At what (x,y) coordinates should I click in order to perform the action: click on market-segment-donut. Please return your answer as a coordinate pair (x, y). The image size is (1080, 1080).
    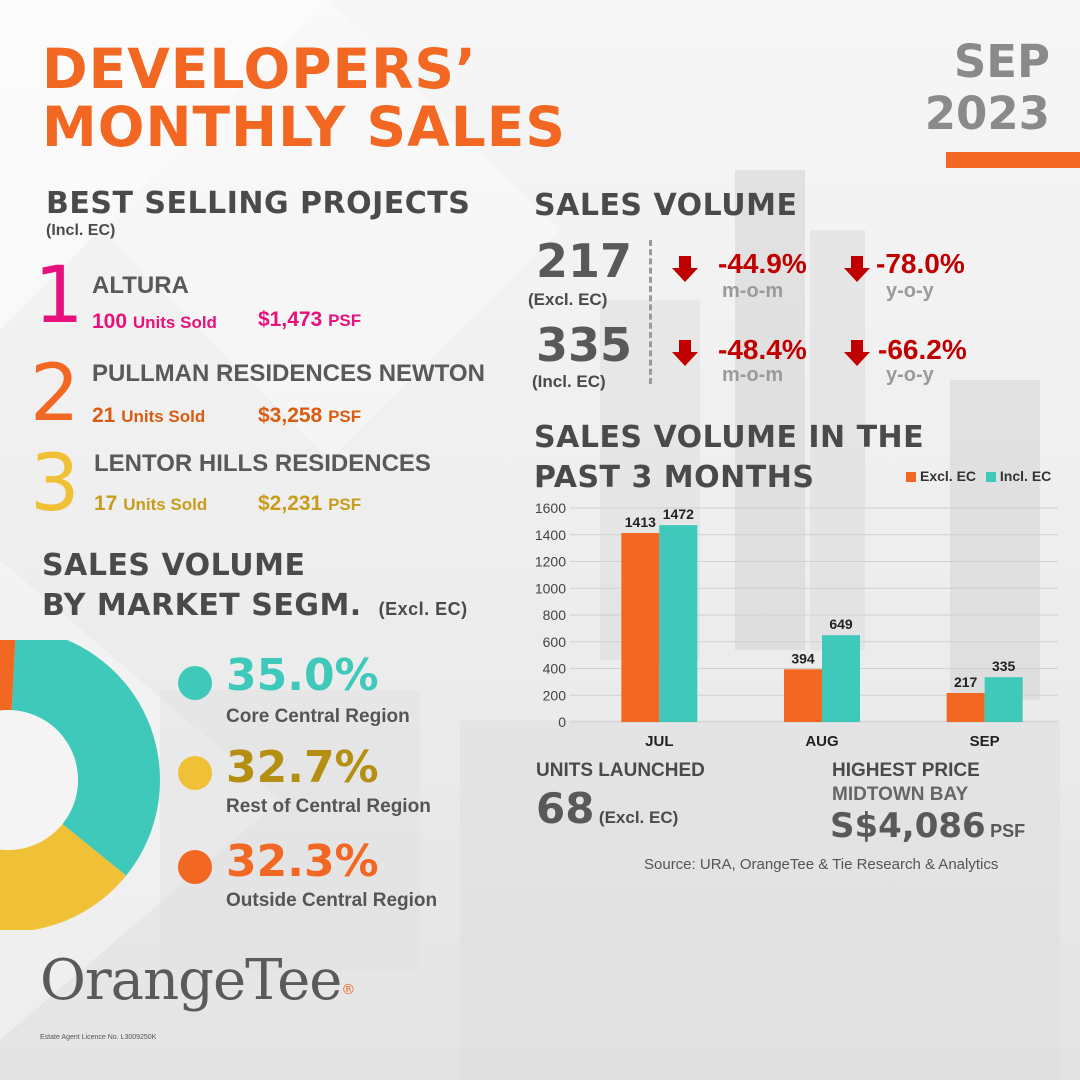
    Looking at the image, I should click on (80, 785).